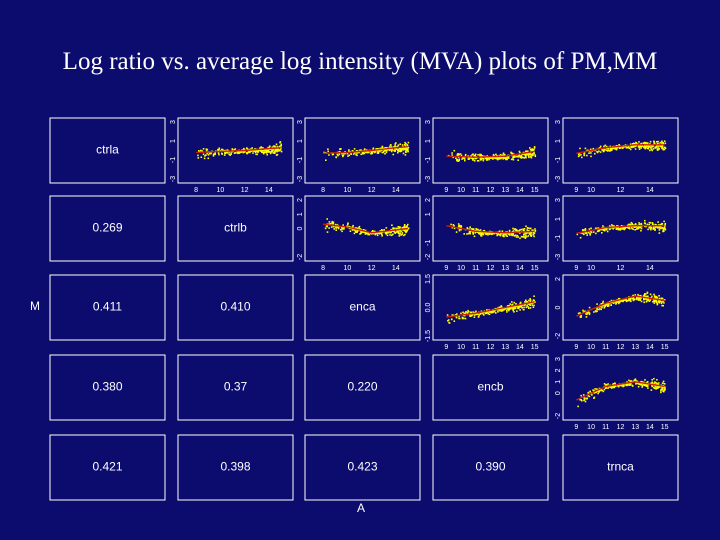 The image size is (720, 540). I want to click on x-tick-label: 14, so click(520, 190).